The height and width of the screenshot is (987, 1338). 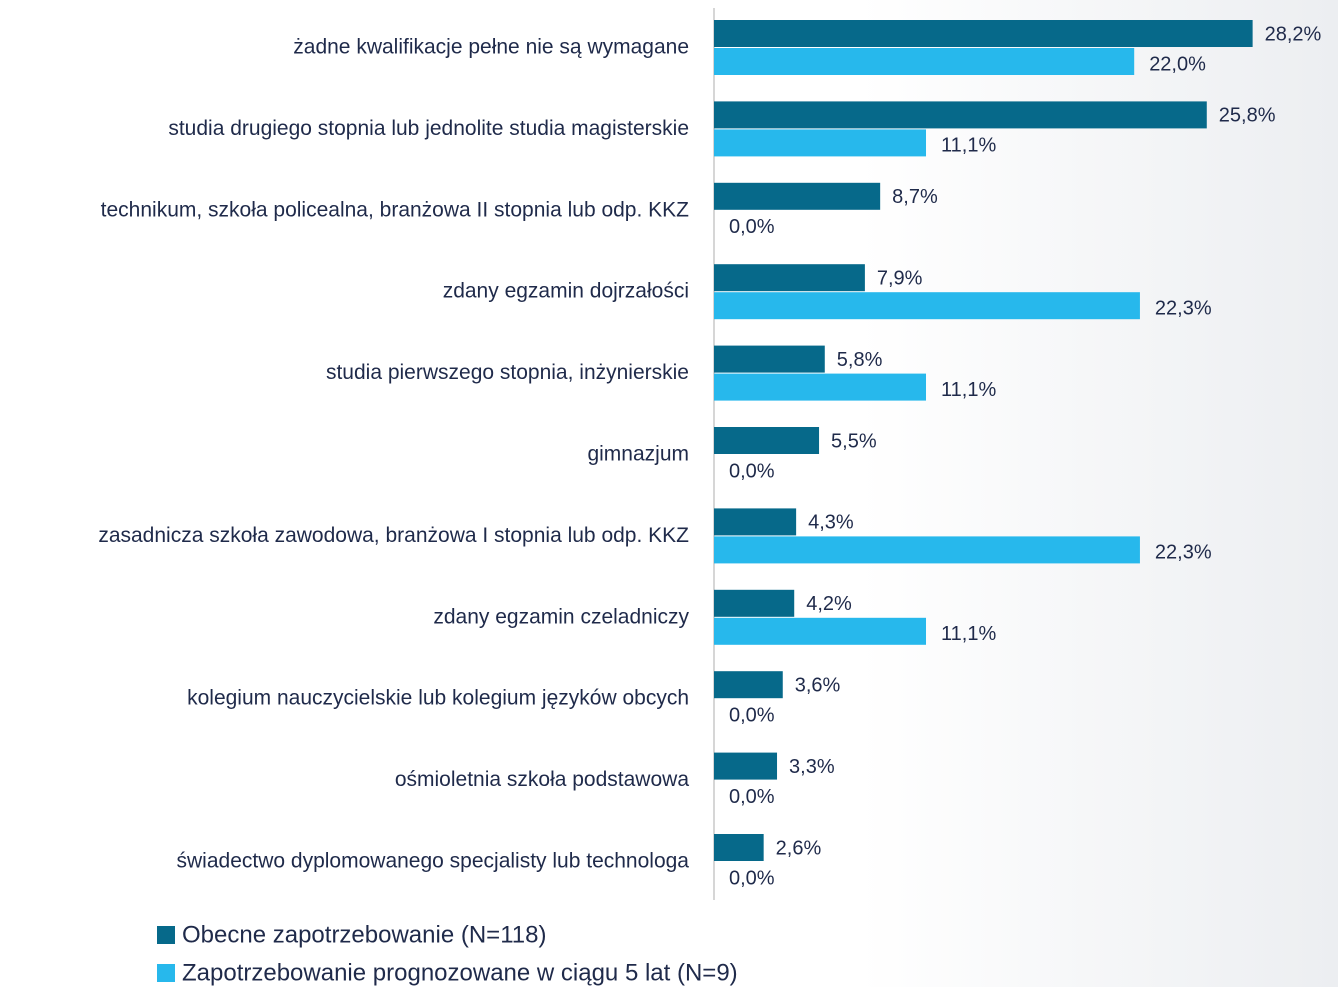 What do you see at coordinates (638, 454) in the screenshot?
I see `category-label: gimnazjum` at bounding box center [638, 454].